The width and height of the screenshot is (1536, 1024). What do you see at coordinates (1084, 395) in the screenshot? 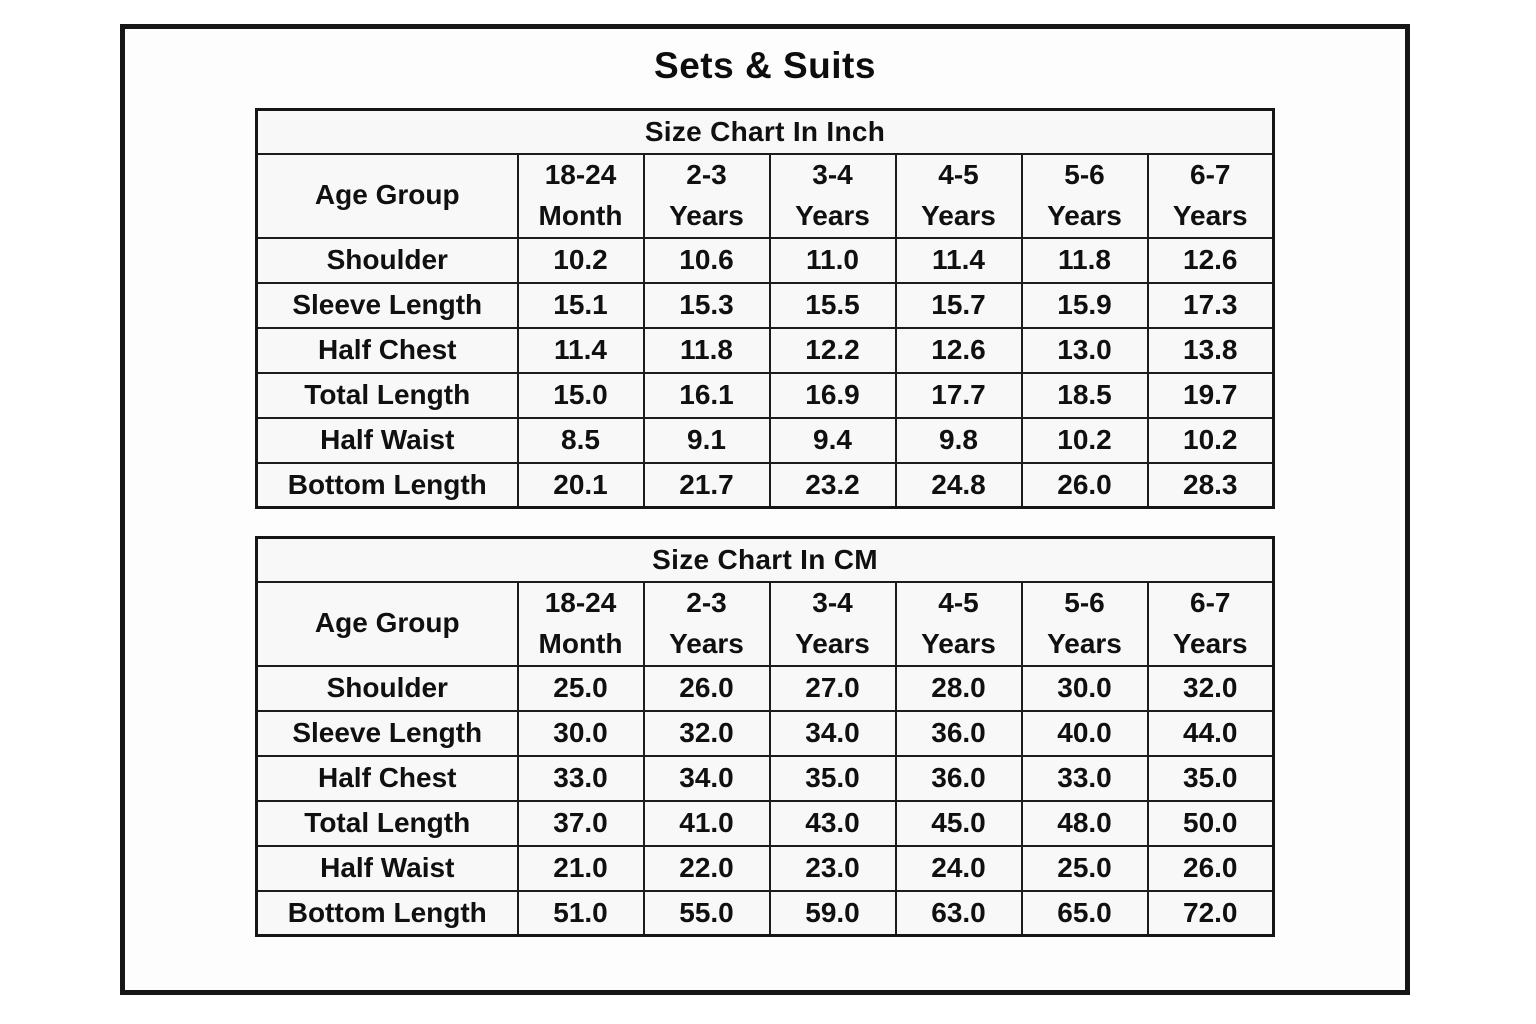
I see `value-cell: 18.5` at bounding box center [1084, 395].